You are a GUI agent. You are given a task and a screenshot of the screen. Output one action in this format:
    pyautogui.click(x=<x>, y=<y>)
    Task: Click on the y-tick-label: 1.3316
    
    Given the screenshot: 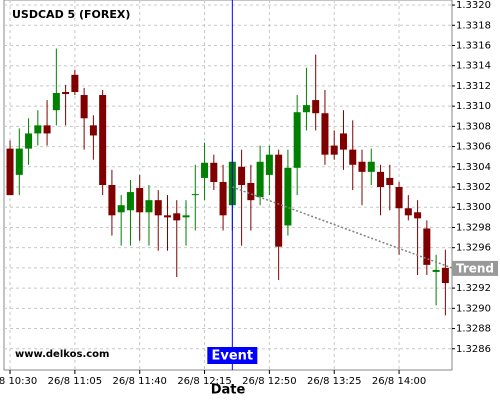 What is the action you would take?
    pyautogui.click(x=473, y=45)
    